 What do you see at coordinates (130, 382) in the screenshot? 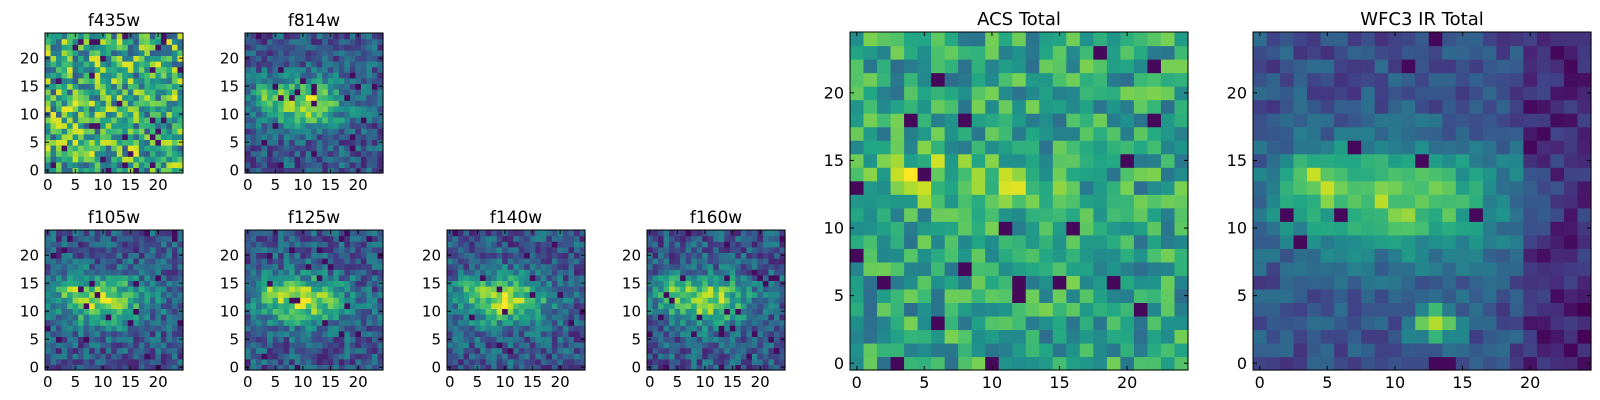
I see `x-tick-label: 15` at bounding box center [130, 382].